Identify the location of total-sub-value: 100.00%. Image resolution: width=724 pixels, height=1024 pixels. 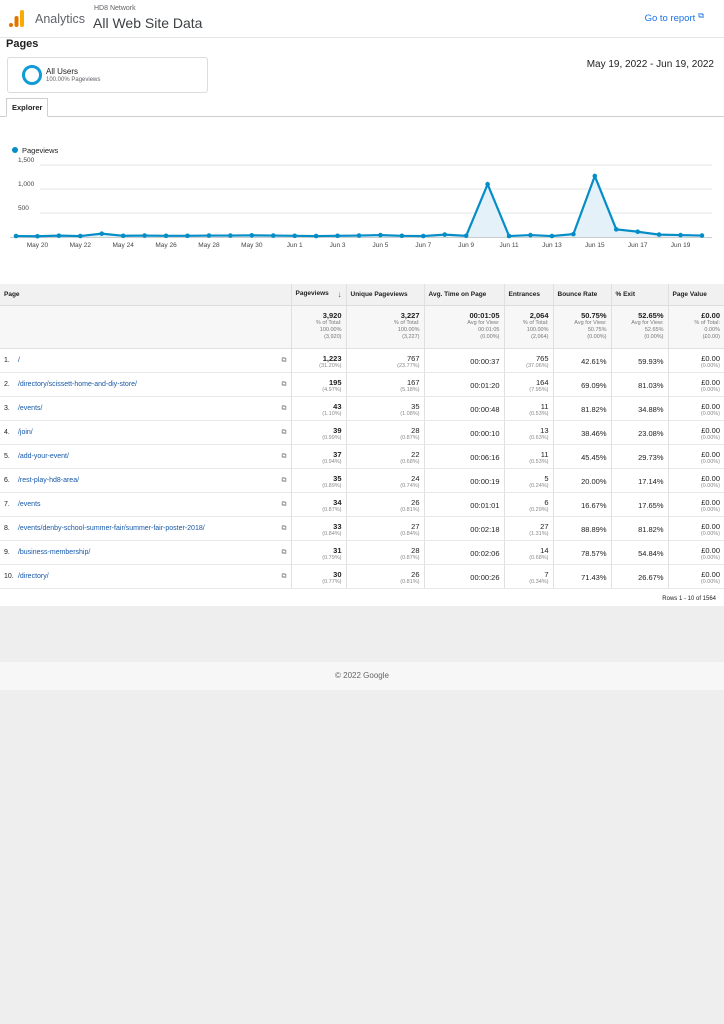
(330, 329).